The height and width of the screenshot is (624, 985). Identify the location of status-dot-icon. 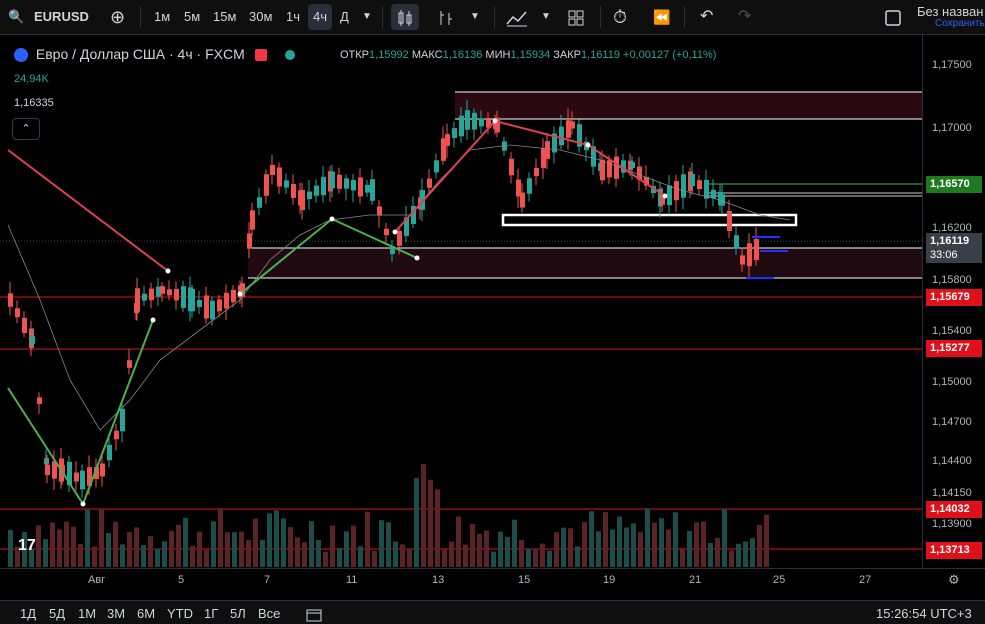
(289, 55).